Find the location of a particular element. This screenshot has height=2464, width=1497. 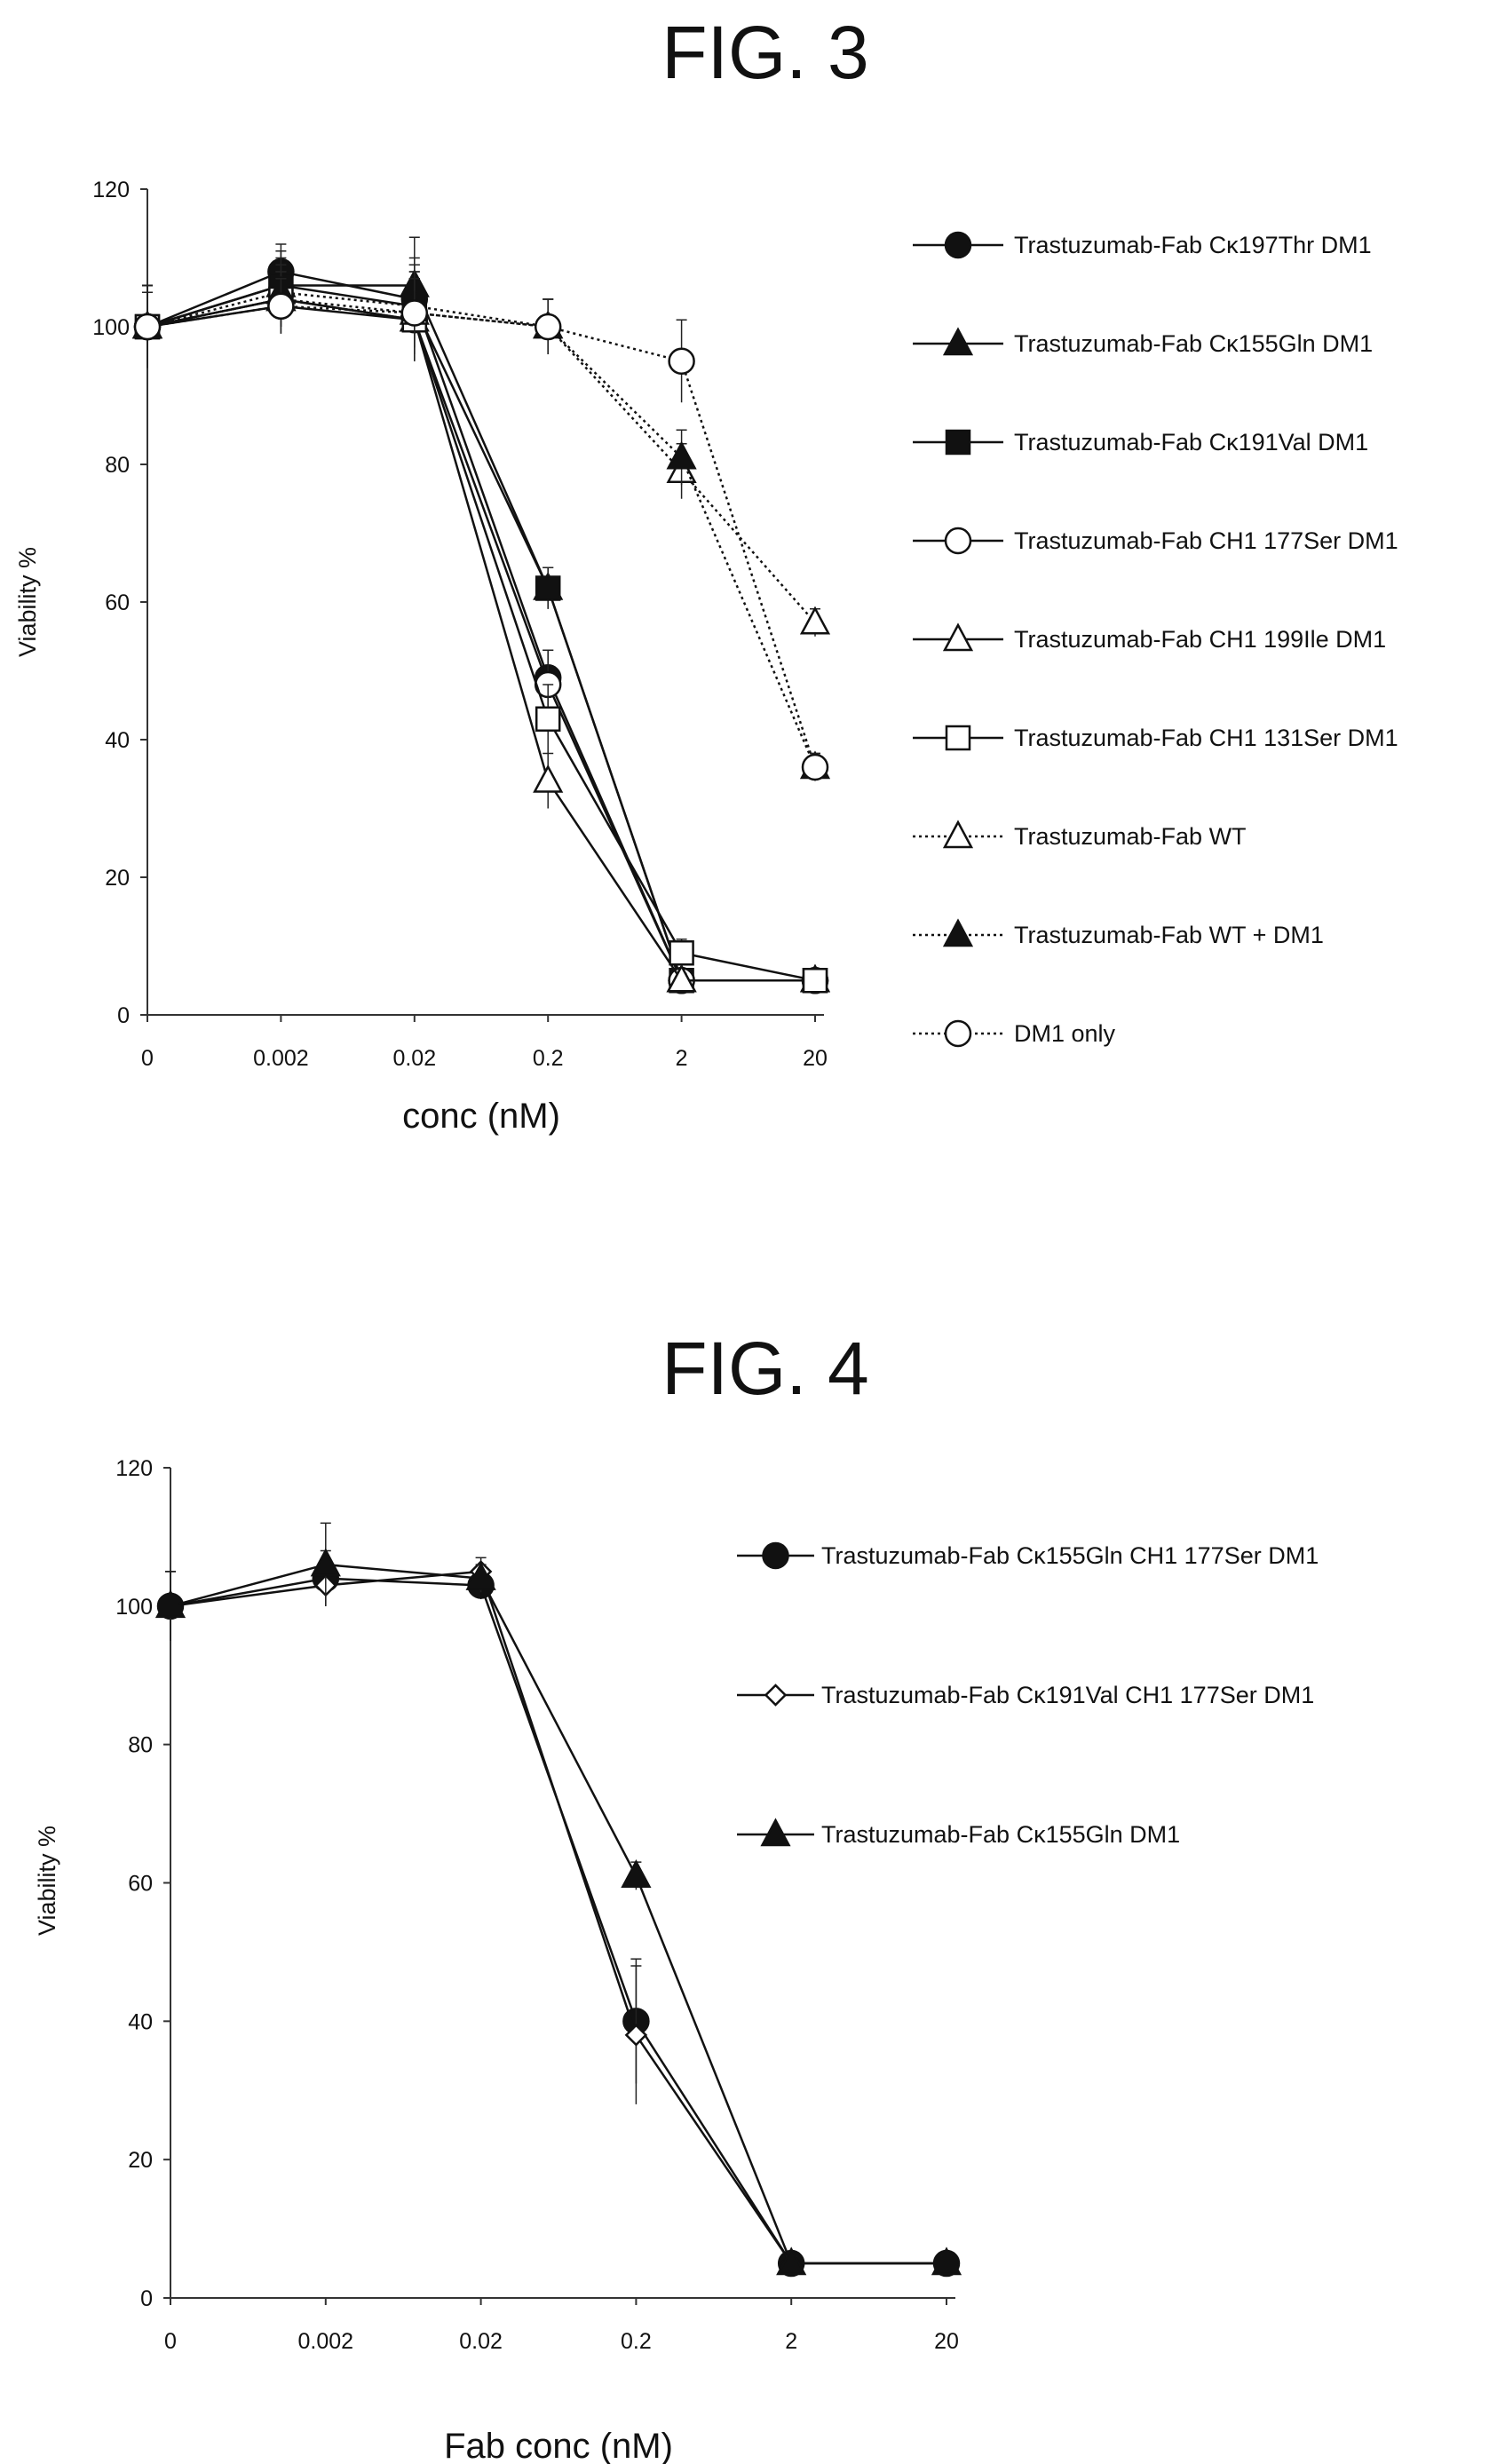

legend-entry: DM1 only is located at coordinates (1014, 1033).